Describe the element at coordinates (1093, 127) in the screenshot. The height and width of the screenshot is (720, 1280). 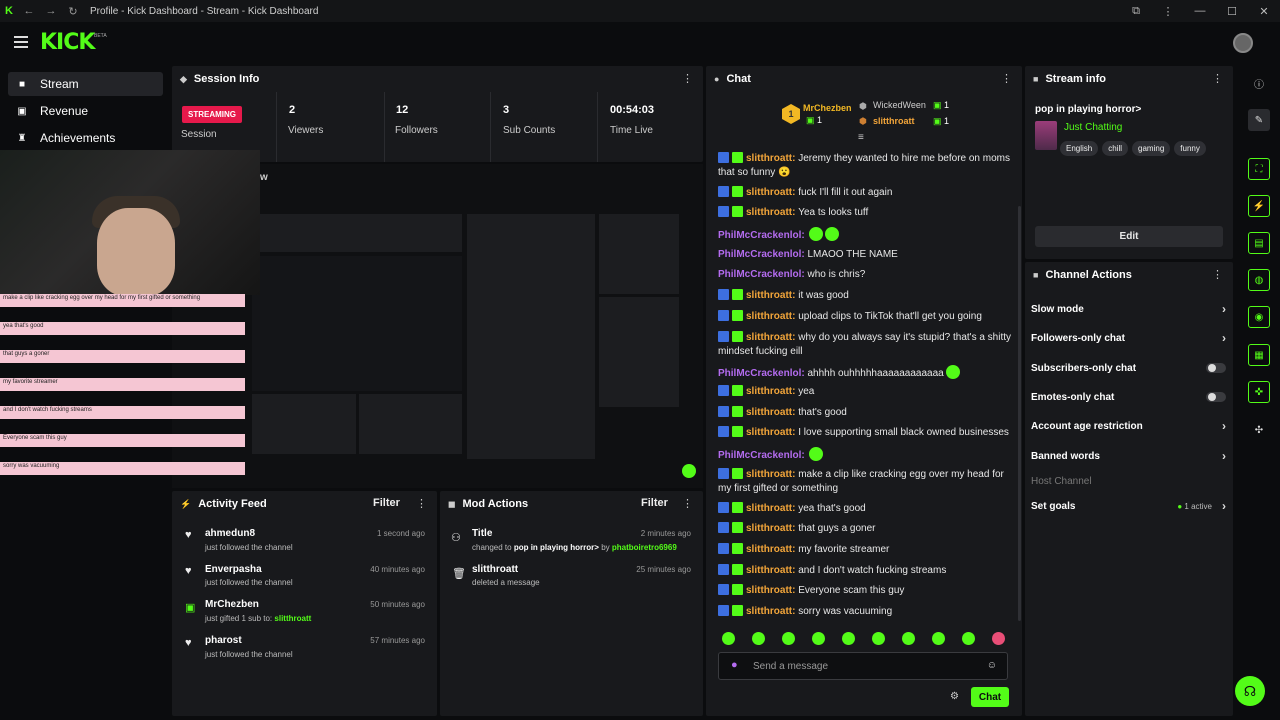
I see `category-name: Just Chatting` at that location.